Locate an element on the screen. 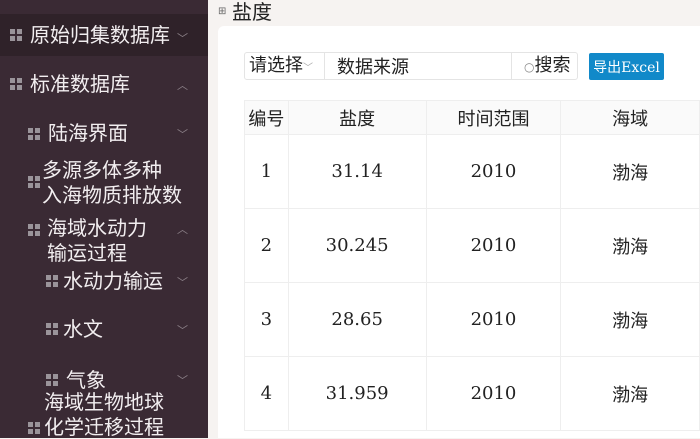 The height and width of the screenshot is (439, 700). sidebar-item-label-line2: 输运过程 is located at coordinates (87, 253).